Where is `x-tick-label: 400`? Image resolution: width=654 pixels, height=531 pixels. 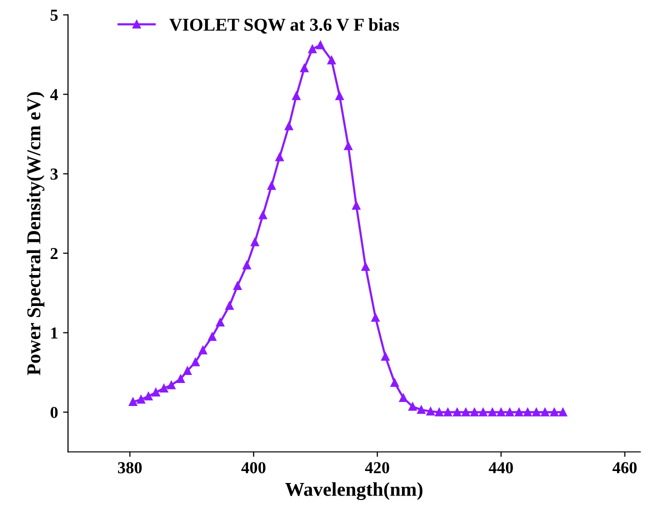
x-tick-label: 400 is located at coordinates (253, 468).